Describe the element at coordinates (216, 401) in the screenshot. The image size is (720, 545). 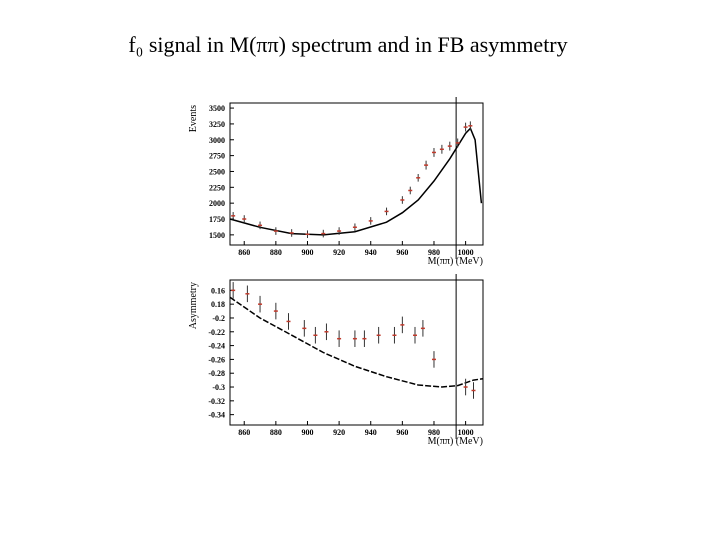
I see `y-tick-label: -0.32` at that location.